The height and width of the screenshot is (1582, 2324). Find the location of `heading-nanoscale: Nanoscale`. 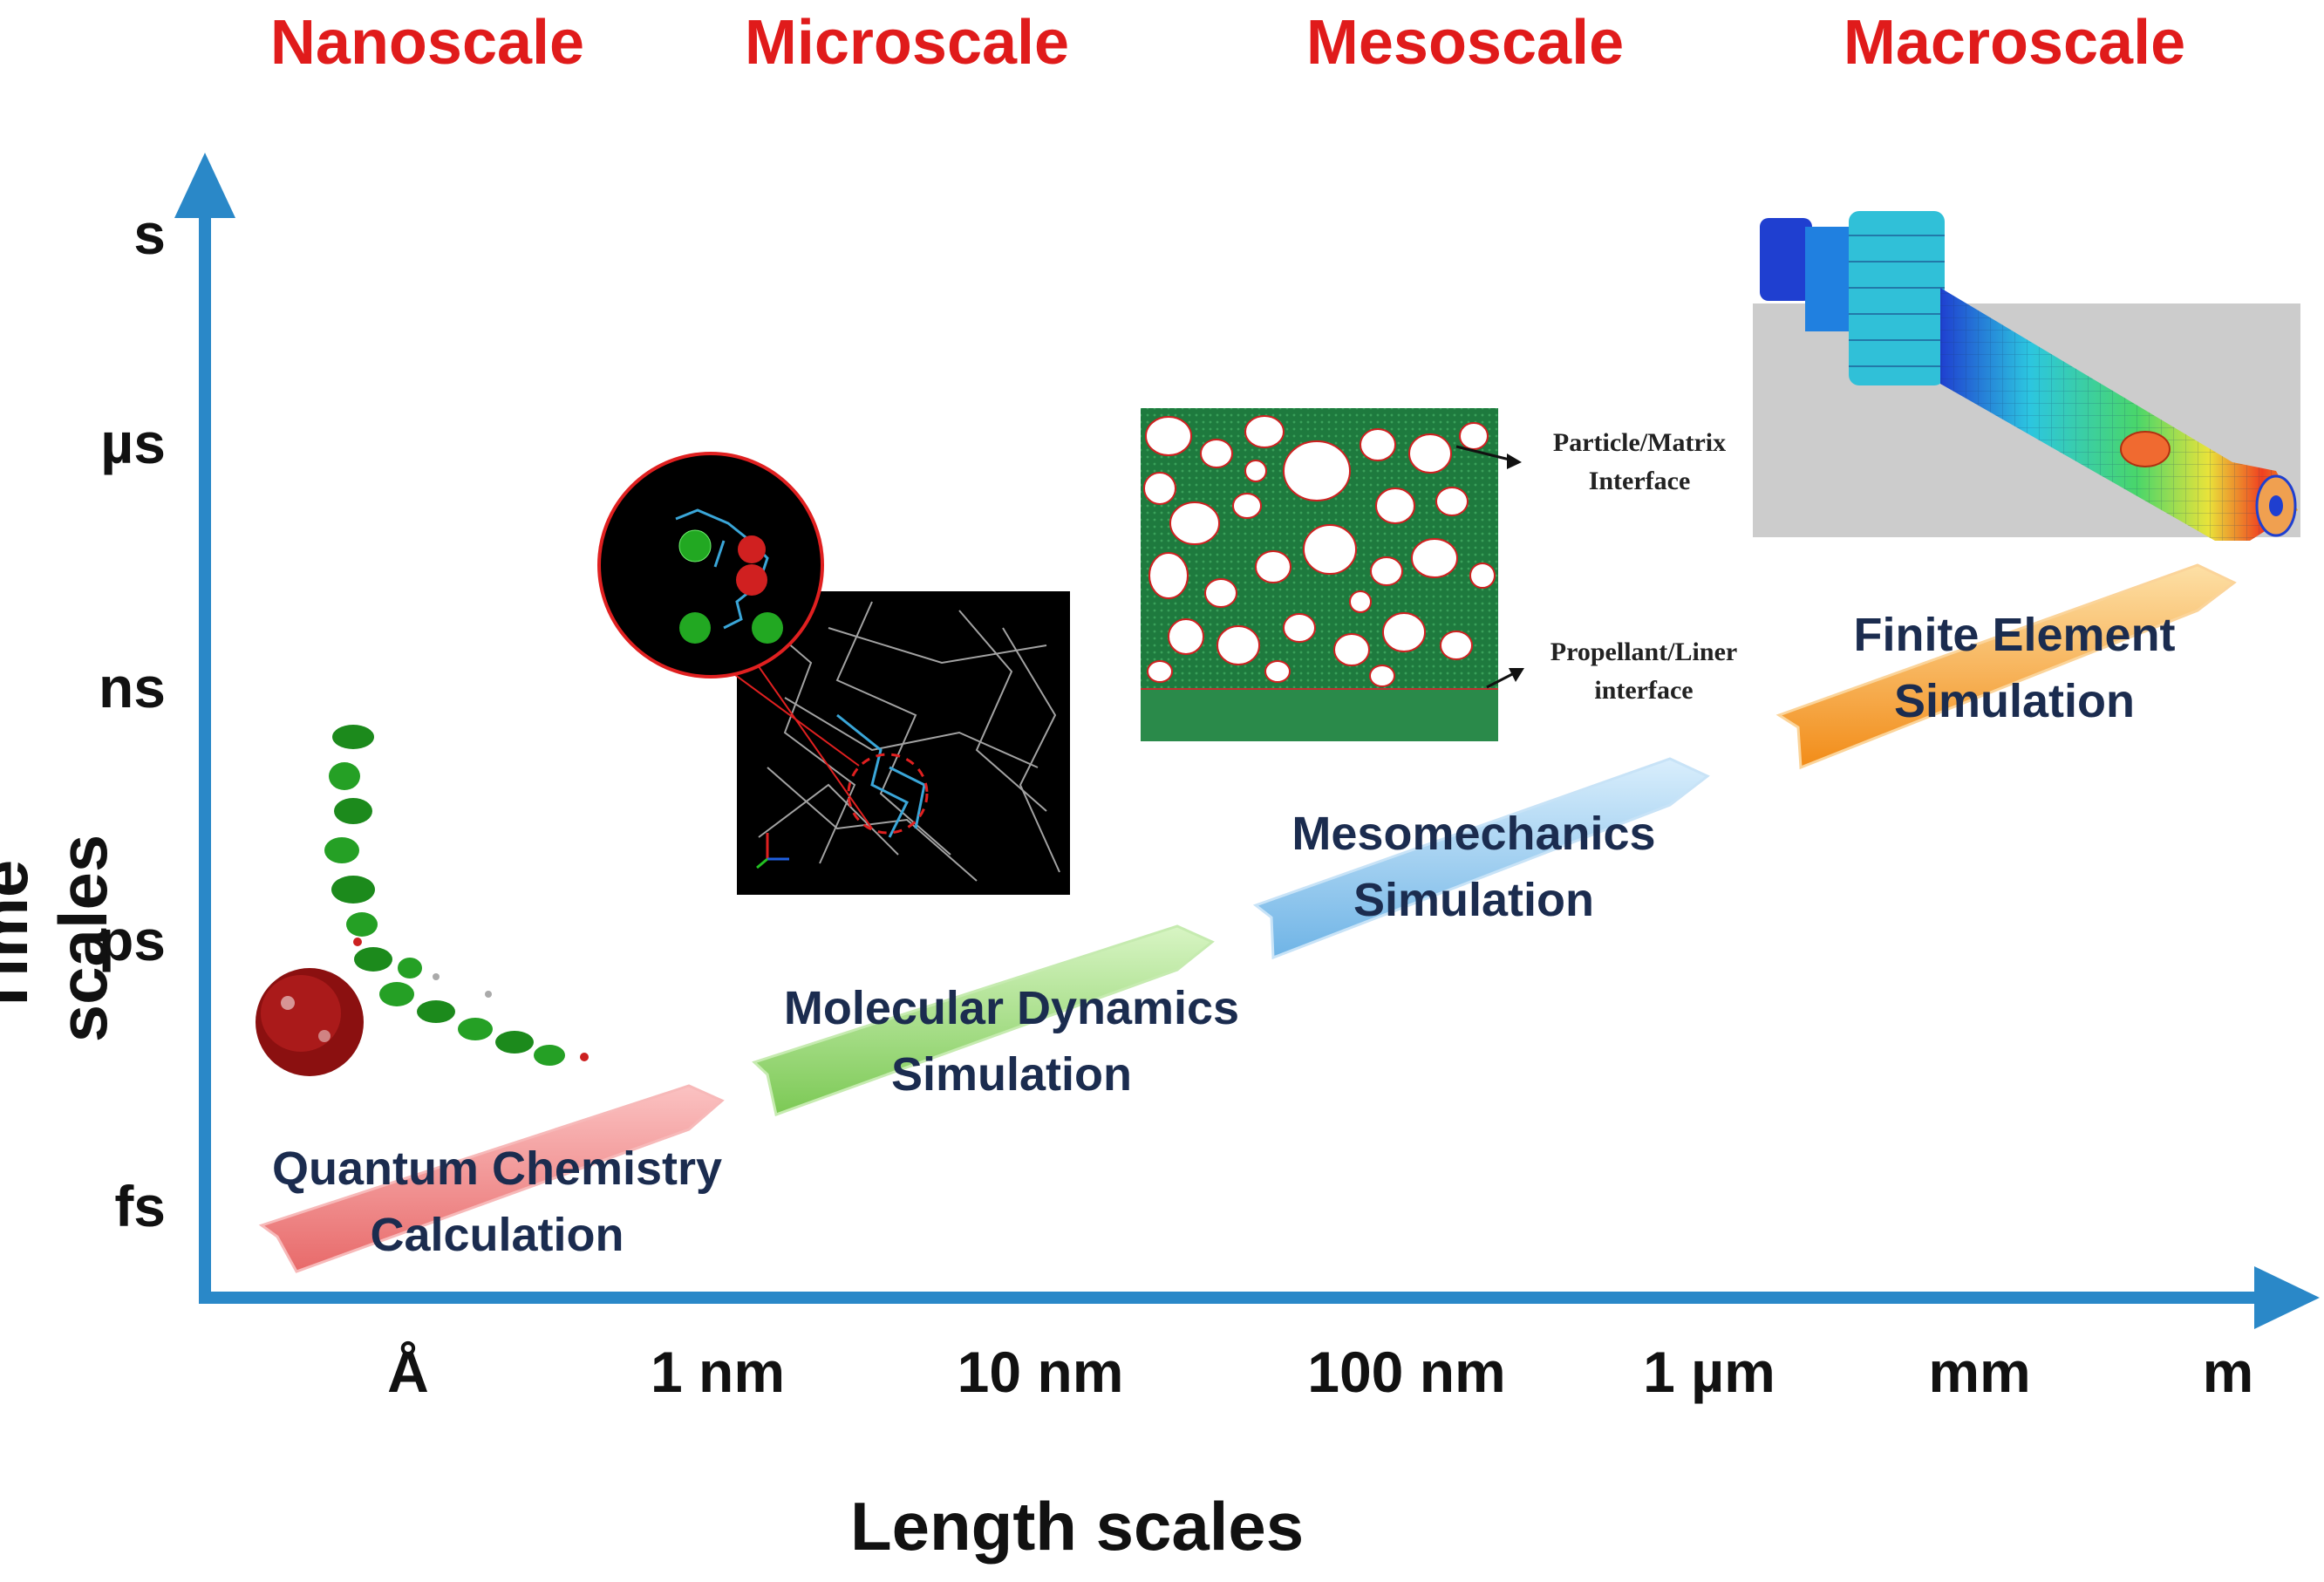

heading-nanoscale: Nanoscale is located at coordinates (427, 43).